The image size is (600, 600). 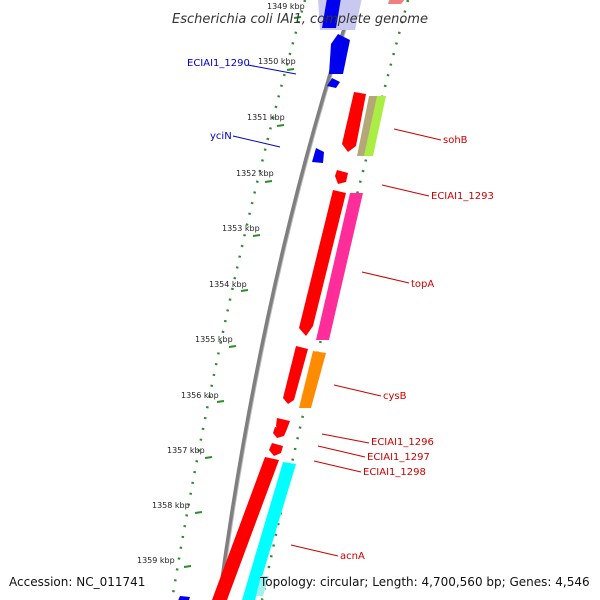 I want to click on kbp-label: 1358 kbp, so click(x=171, y=505).